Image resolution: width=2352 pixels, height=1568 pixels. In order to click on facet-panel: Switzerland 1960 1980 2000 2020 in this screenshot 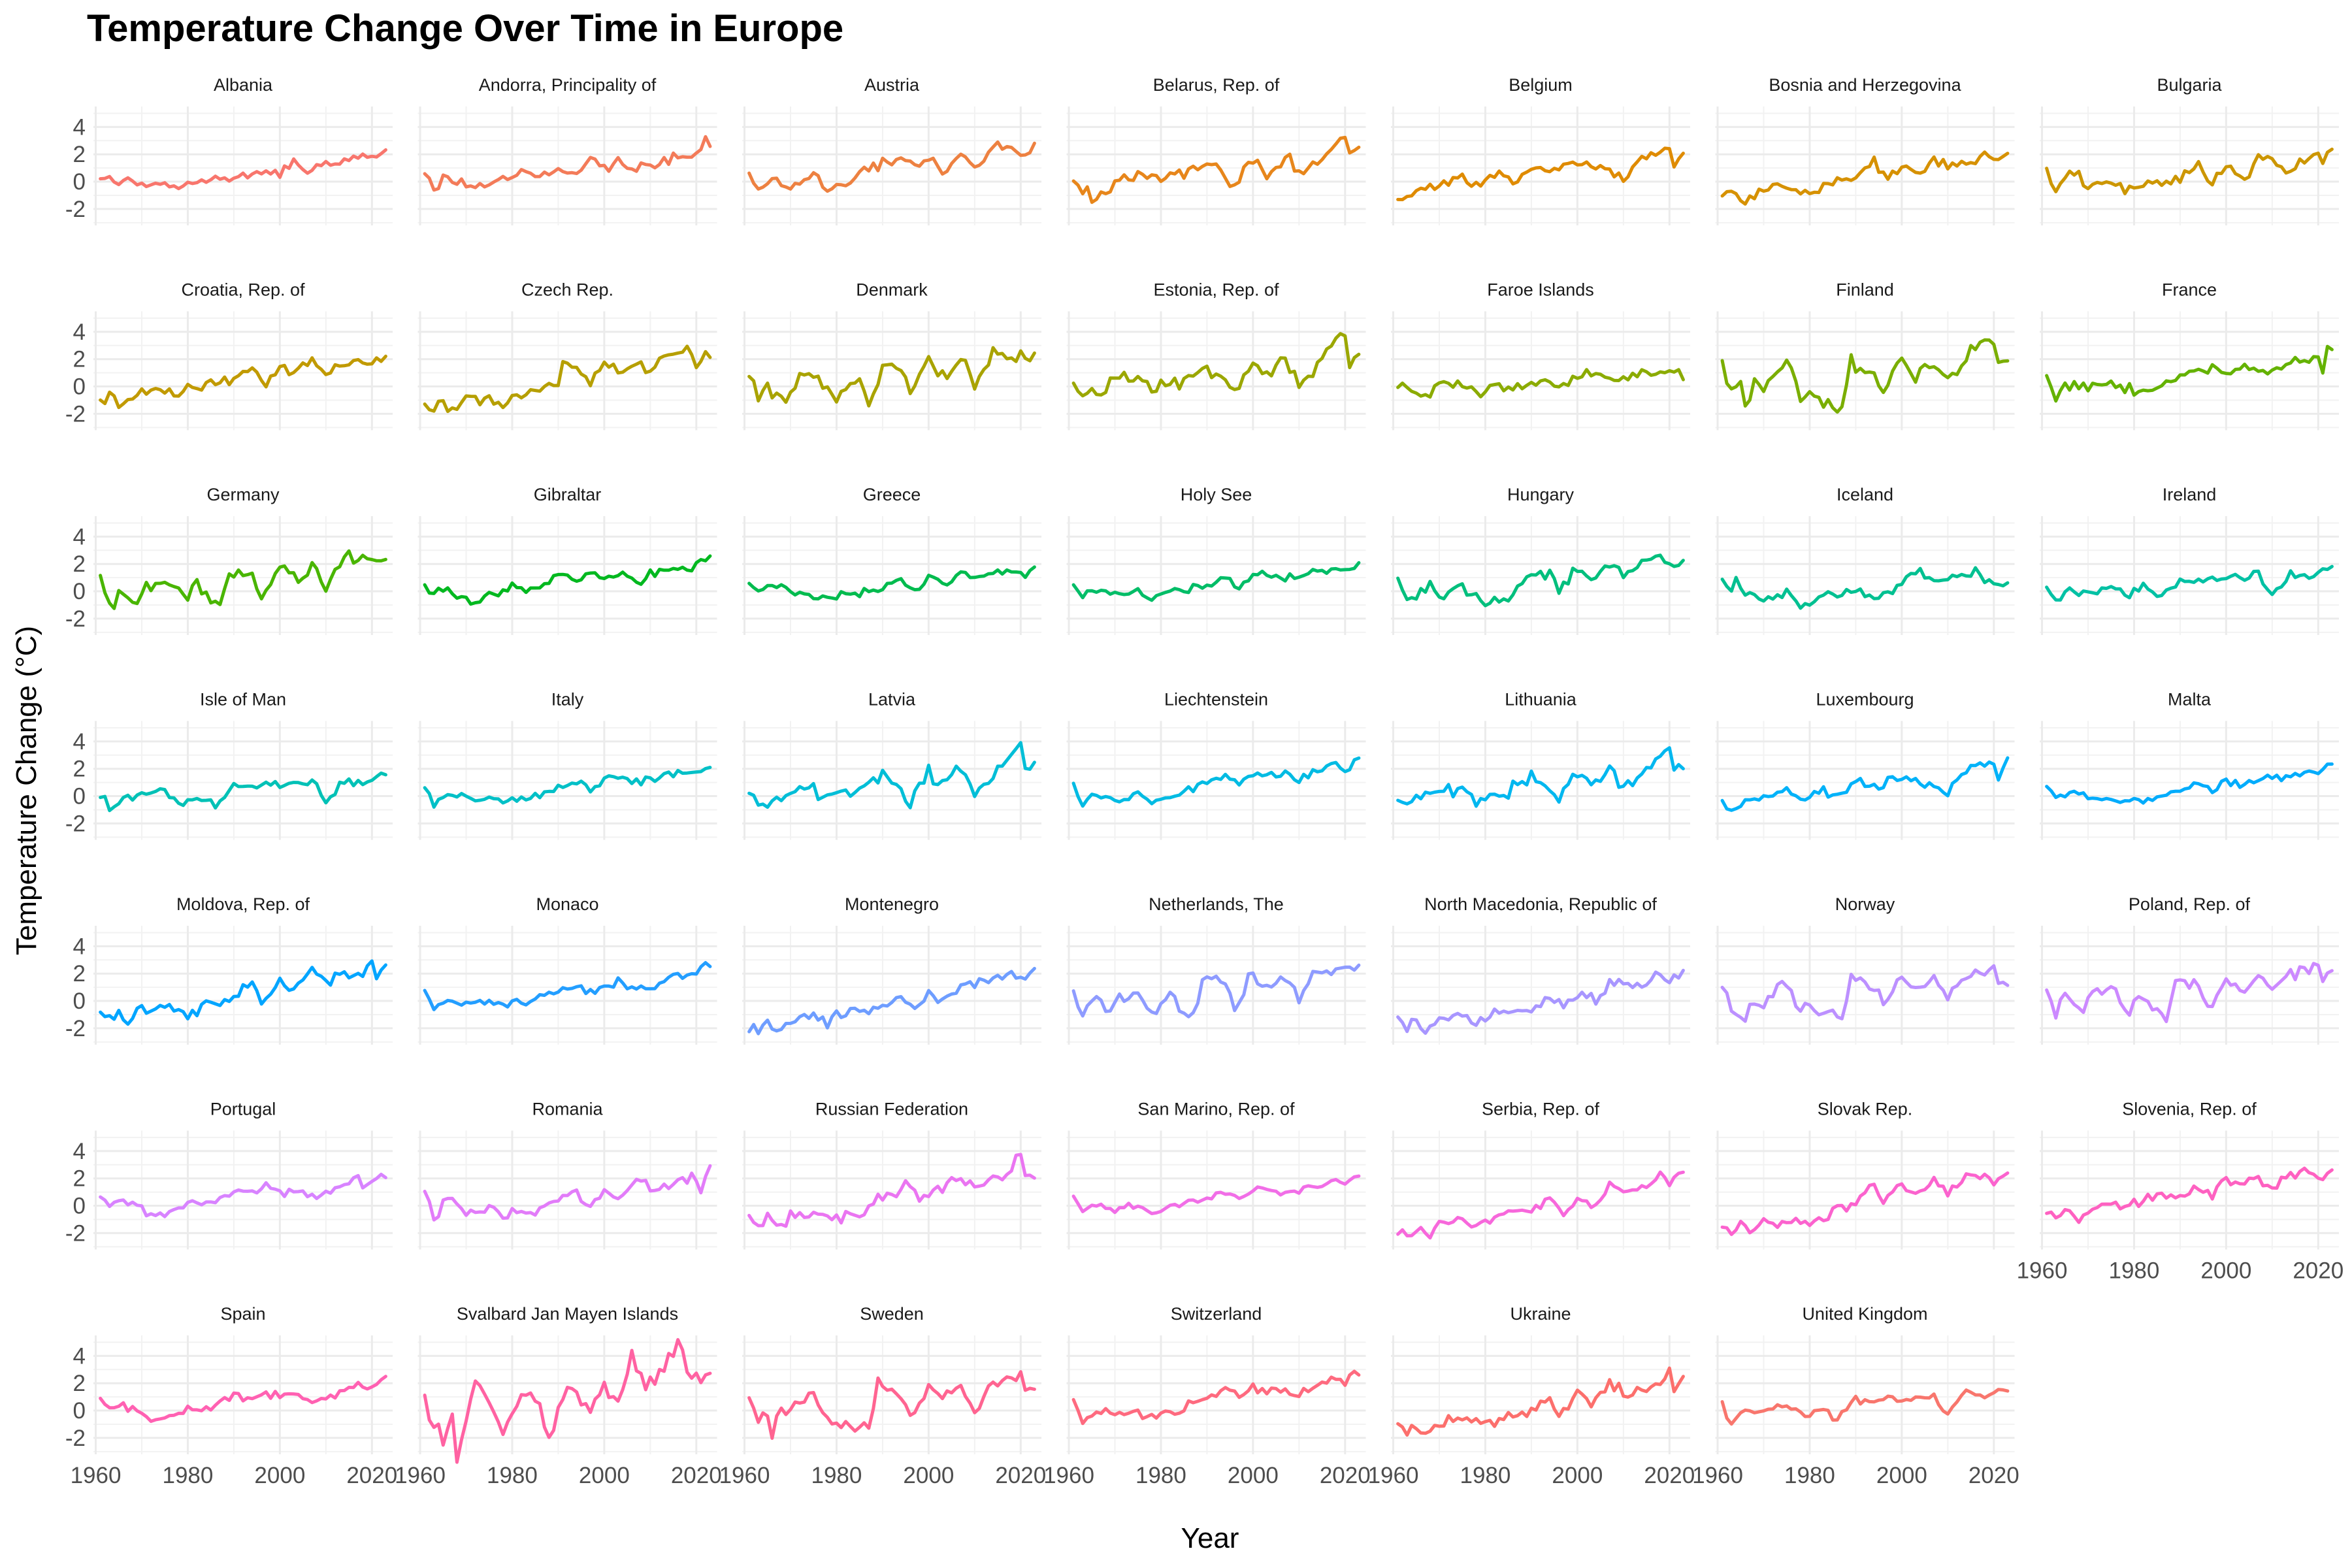, I will do `click(1207, 1396)`.